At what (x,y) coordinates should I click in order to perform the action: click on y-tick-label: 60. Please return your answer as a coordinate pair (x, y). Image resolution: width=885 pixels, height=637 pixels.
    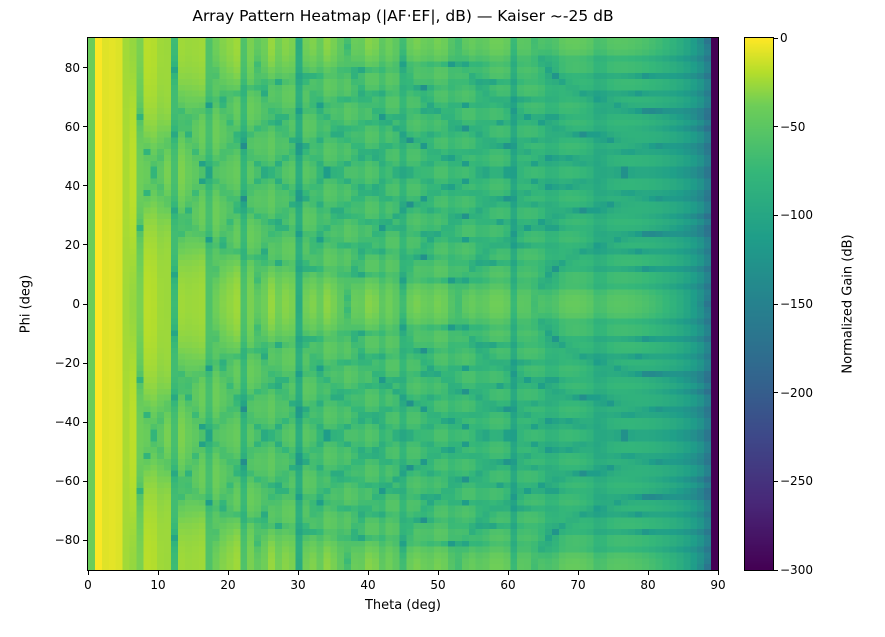
    Looking at the image, I should click on (72, 126).